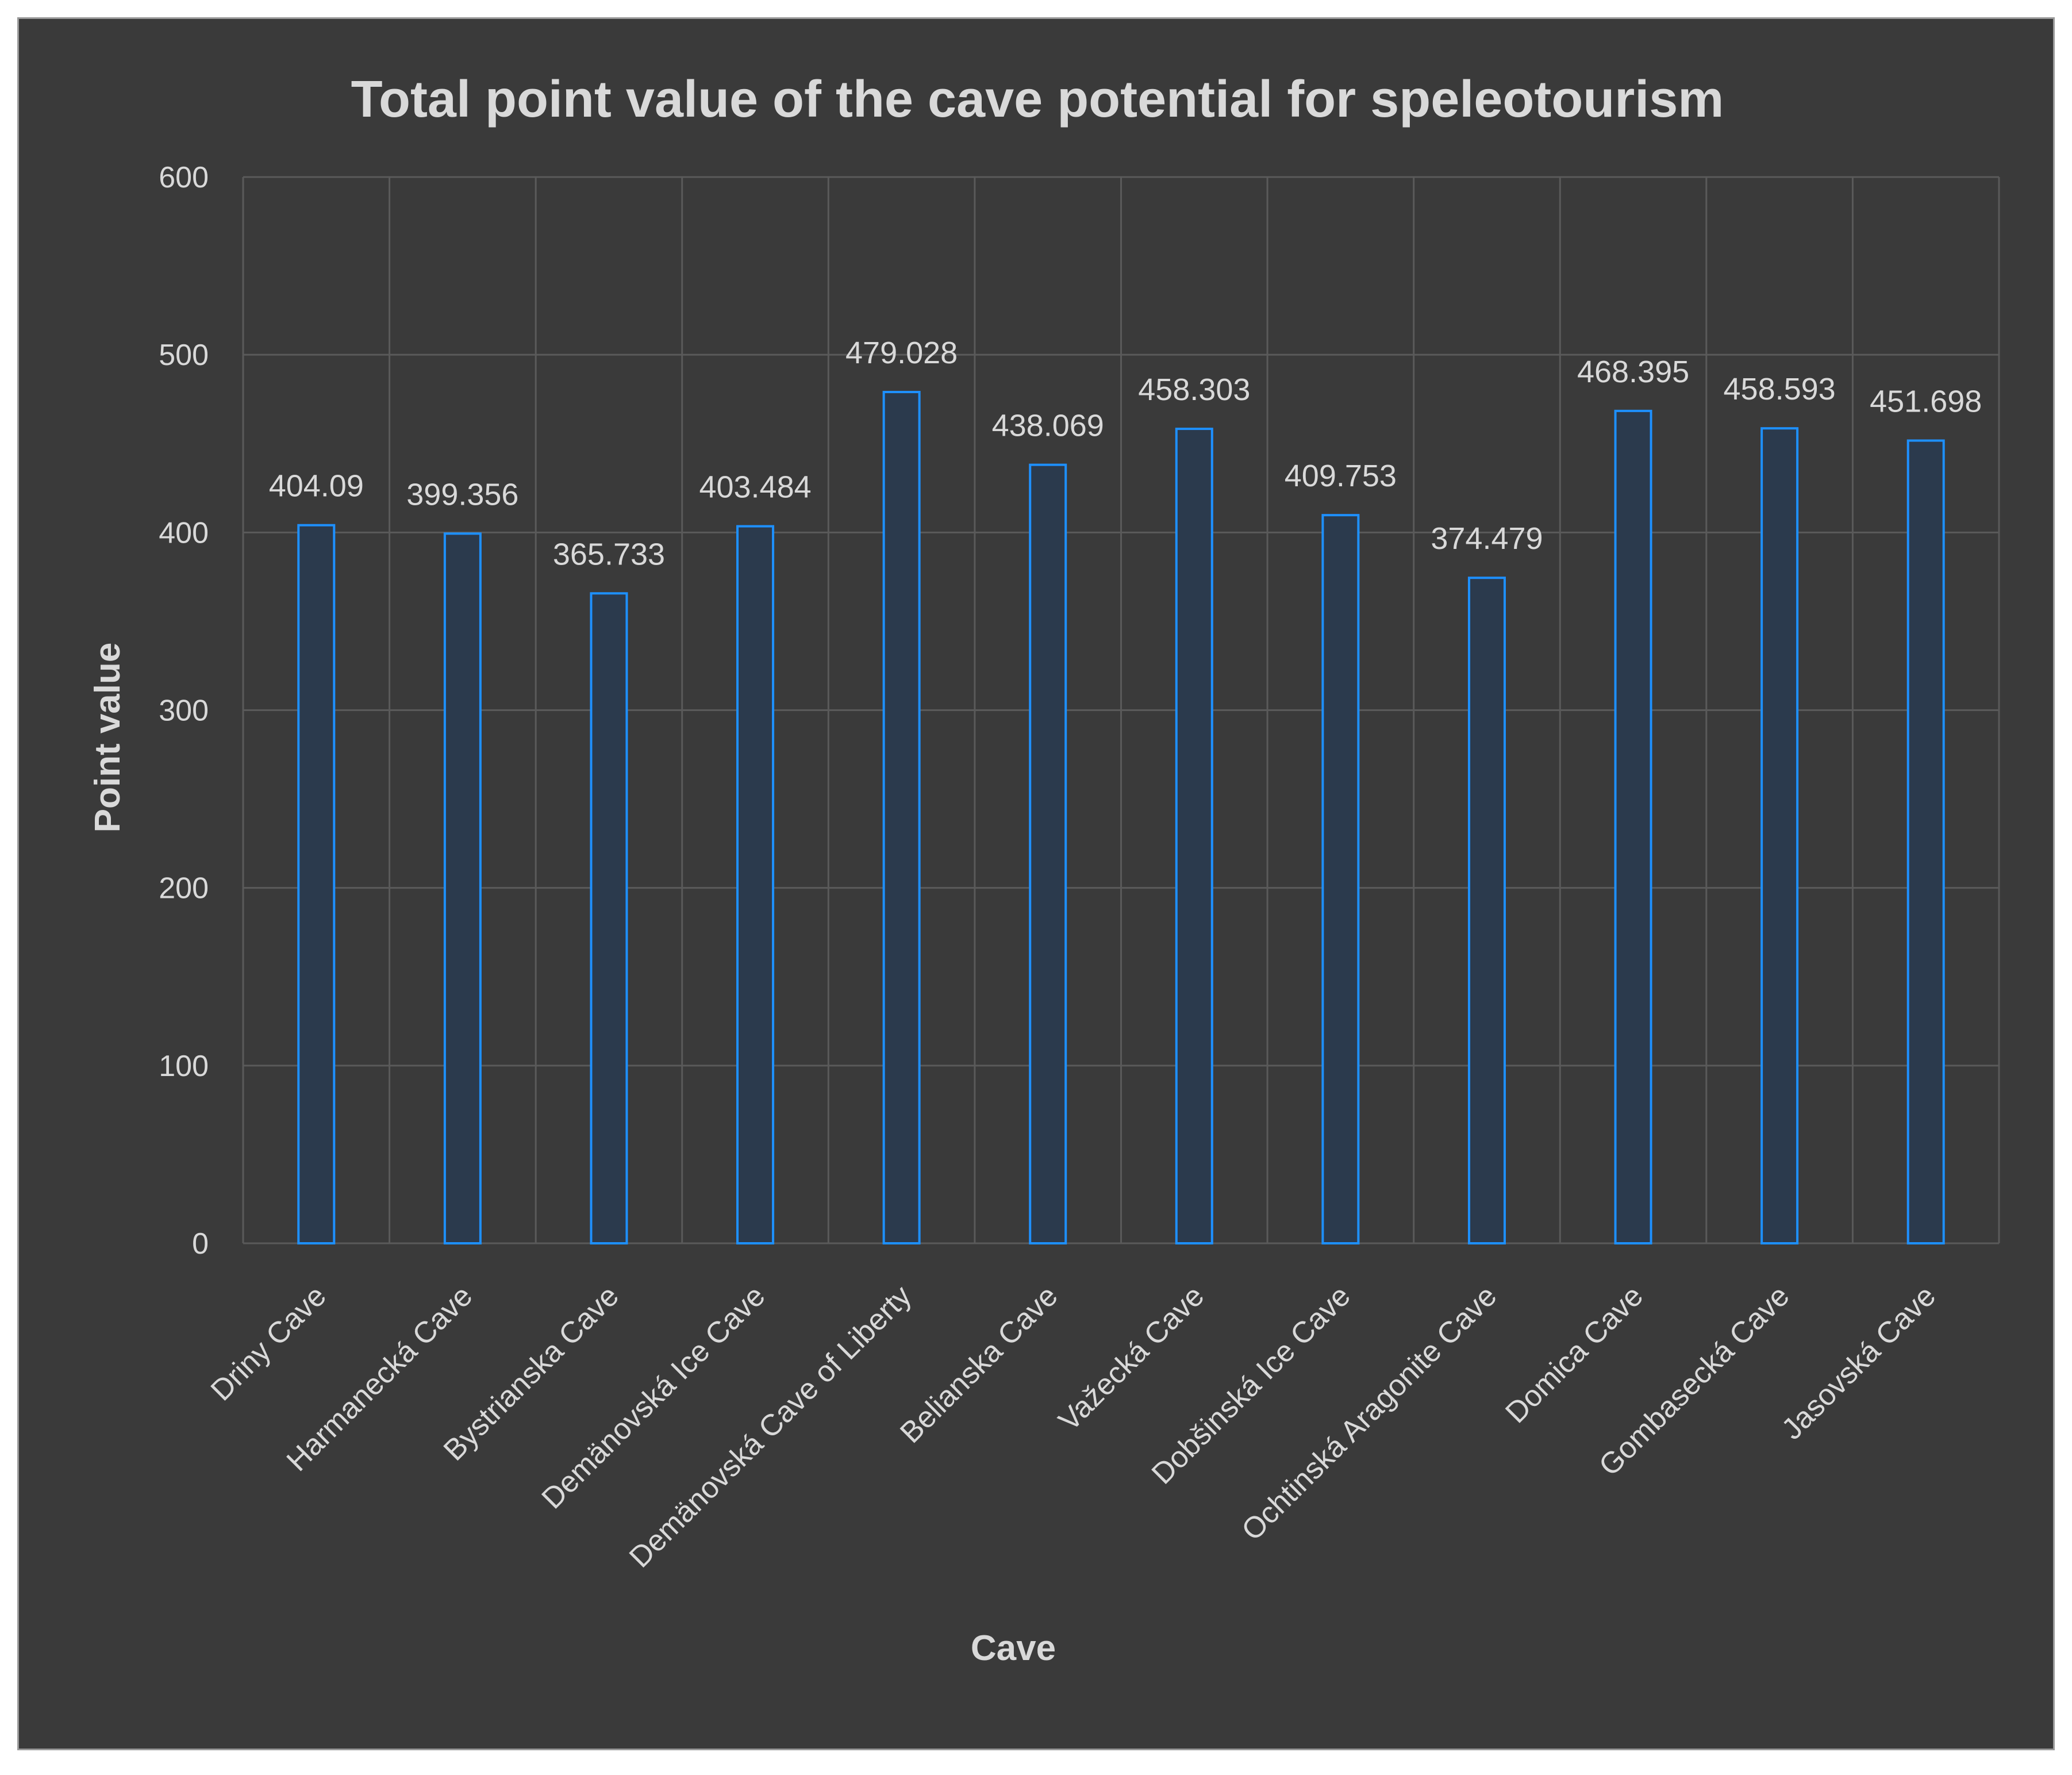  Describe the element at coordinates (1341, 476) in the screenshot. I see `data-label: 409.753` at that location.